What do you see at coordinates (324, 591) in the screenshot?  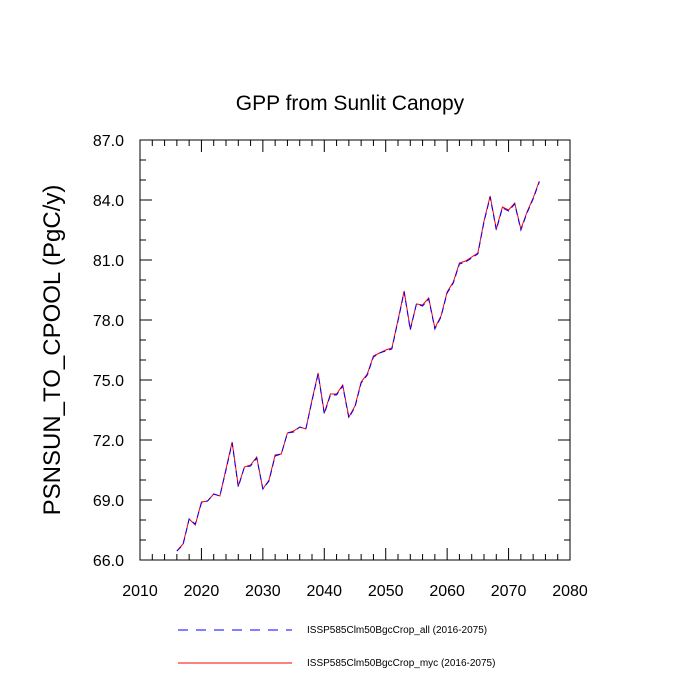 I see `x-tick-label: 2040` at bounding box center [324, 591].